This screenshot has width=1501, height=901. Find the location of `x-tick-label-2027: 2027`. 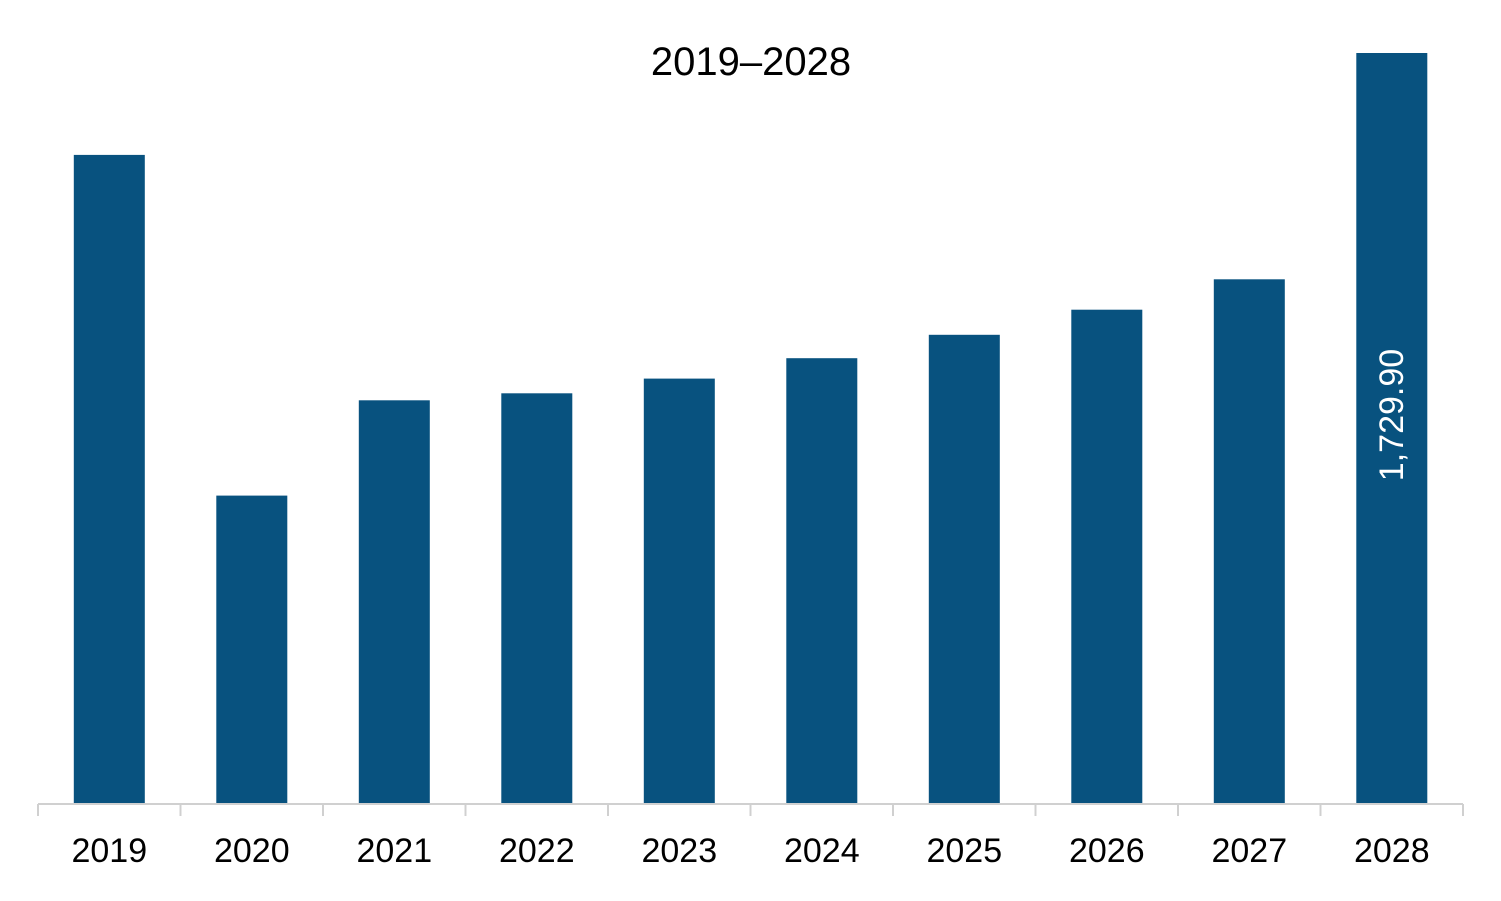

x-tick-label-2027: 2027 is located at coordinates (1249, 851).